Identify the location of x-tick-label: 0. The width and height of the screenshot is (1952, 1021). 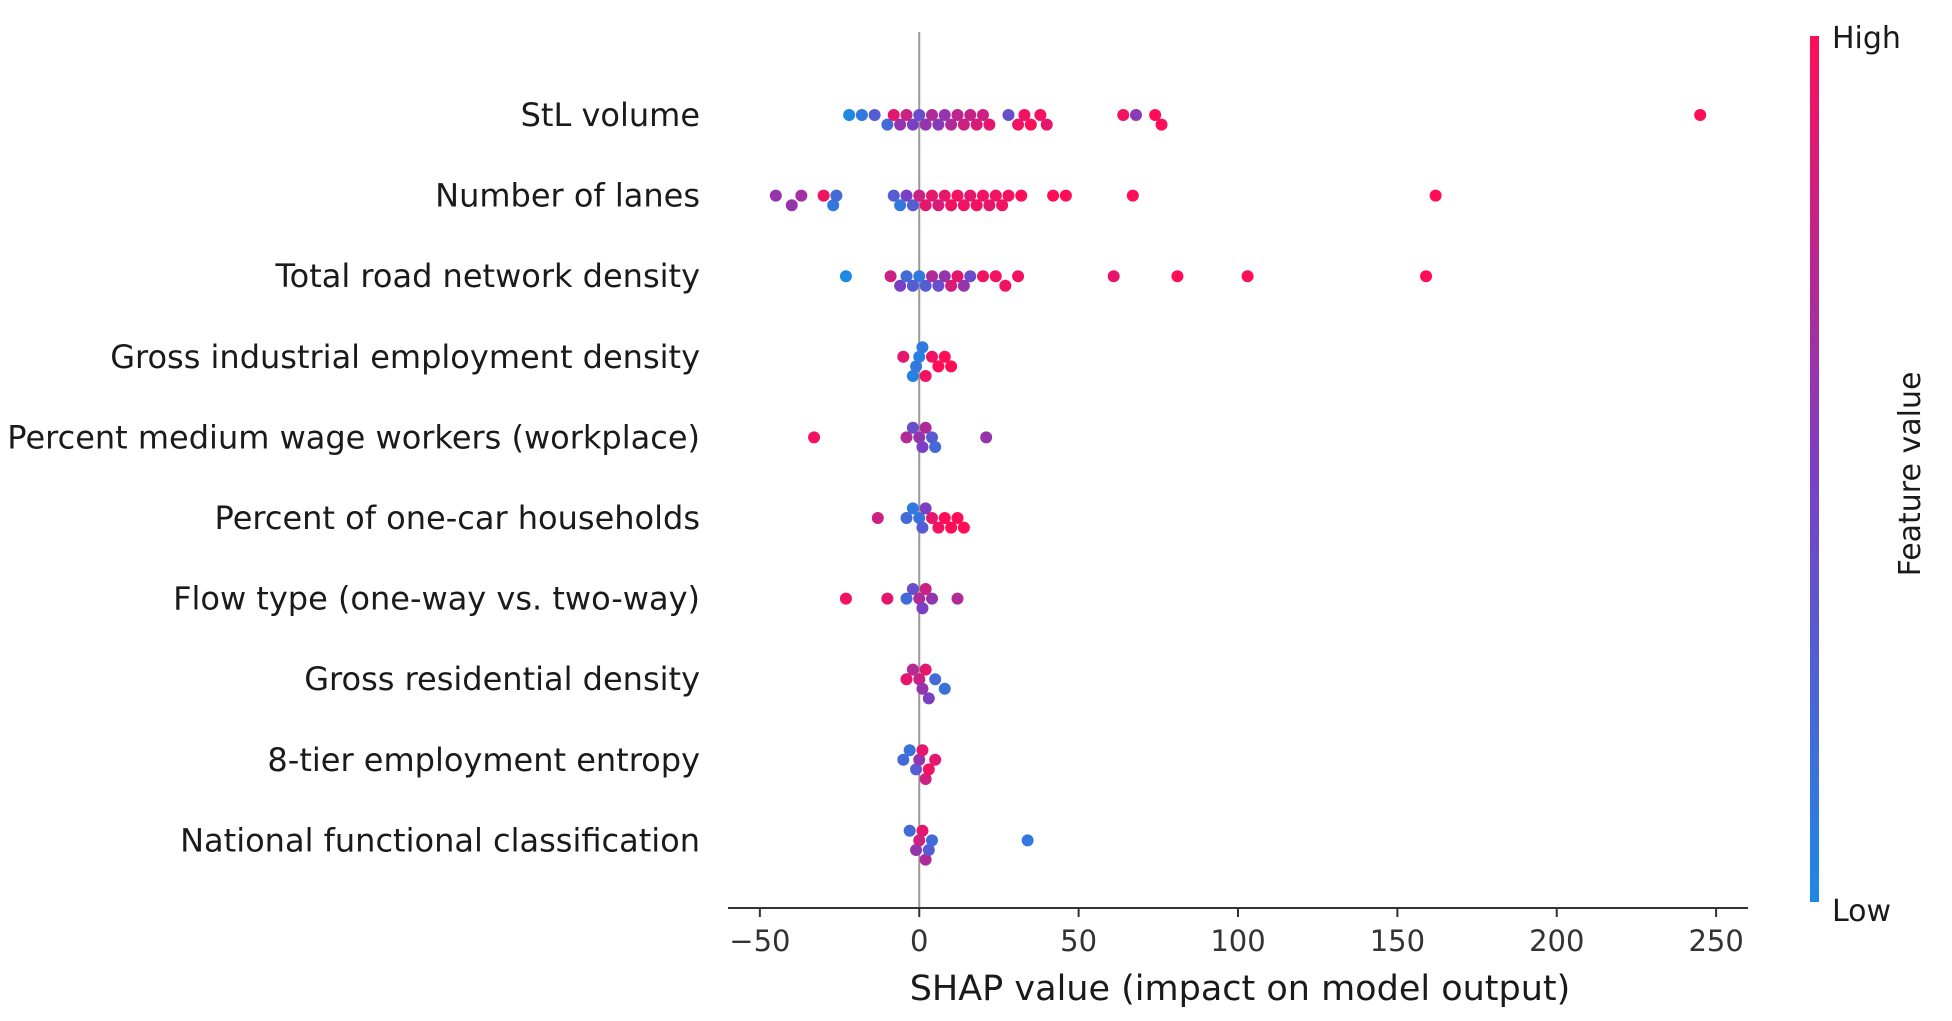
(919, 941).